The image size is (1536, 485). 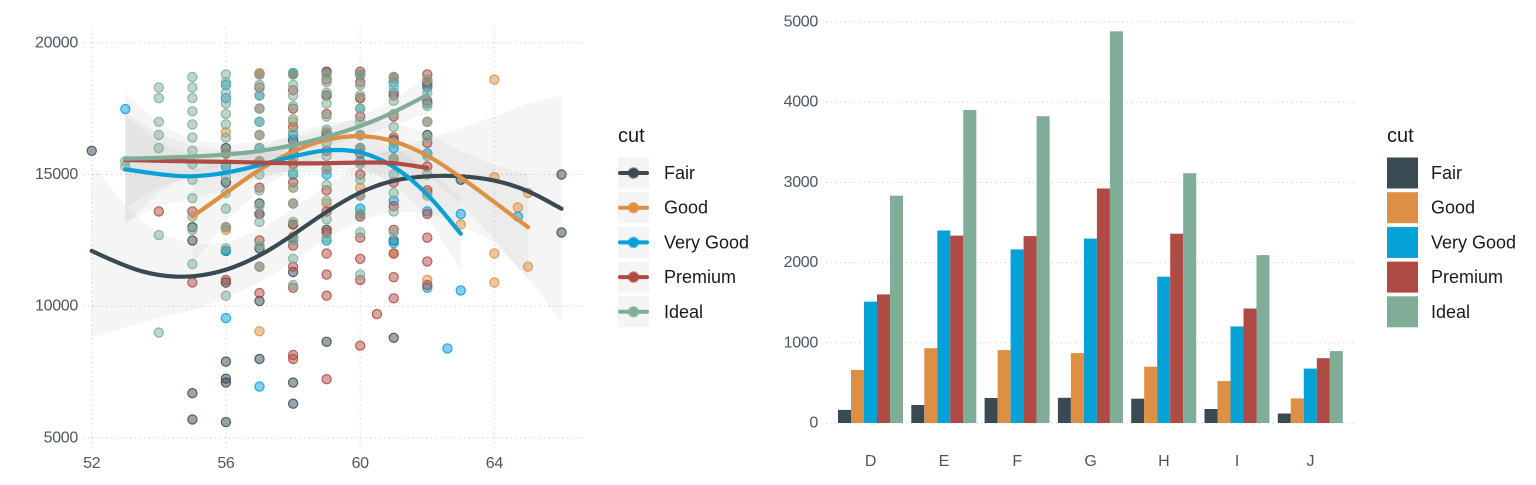 What do you see at coordinates (1004, 386) in the screenshot?
I see `bar-good-f` at bounding box center [1004, 386].